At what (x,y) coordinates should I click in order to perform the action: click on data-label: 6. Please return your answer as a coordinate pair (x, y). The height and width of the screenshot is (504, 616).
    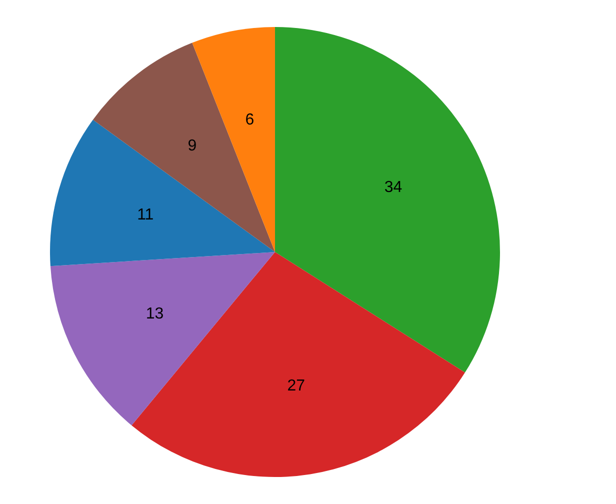
    Looking at the image, I should click on (249, 119).